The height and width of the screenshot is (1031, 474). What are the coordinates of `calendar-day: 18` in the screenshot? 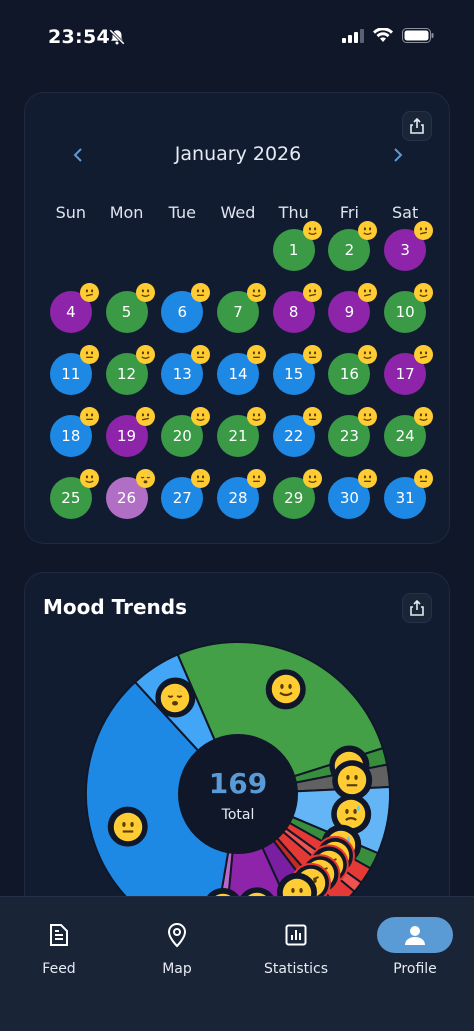 It's located at (74, 432).